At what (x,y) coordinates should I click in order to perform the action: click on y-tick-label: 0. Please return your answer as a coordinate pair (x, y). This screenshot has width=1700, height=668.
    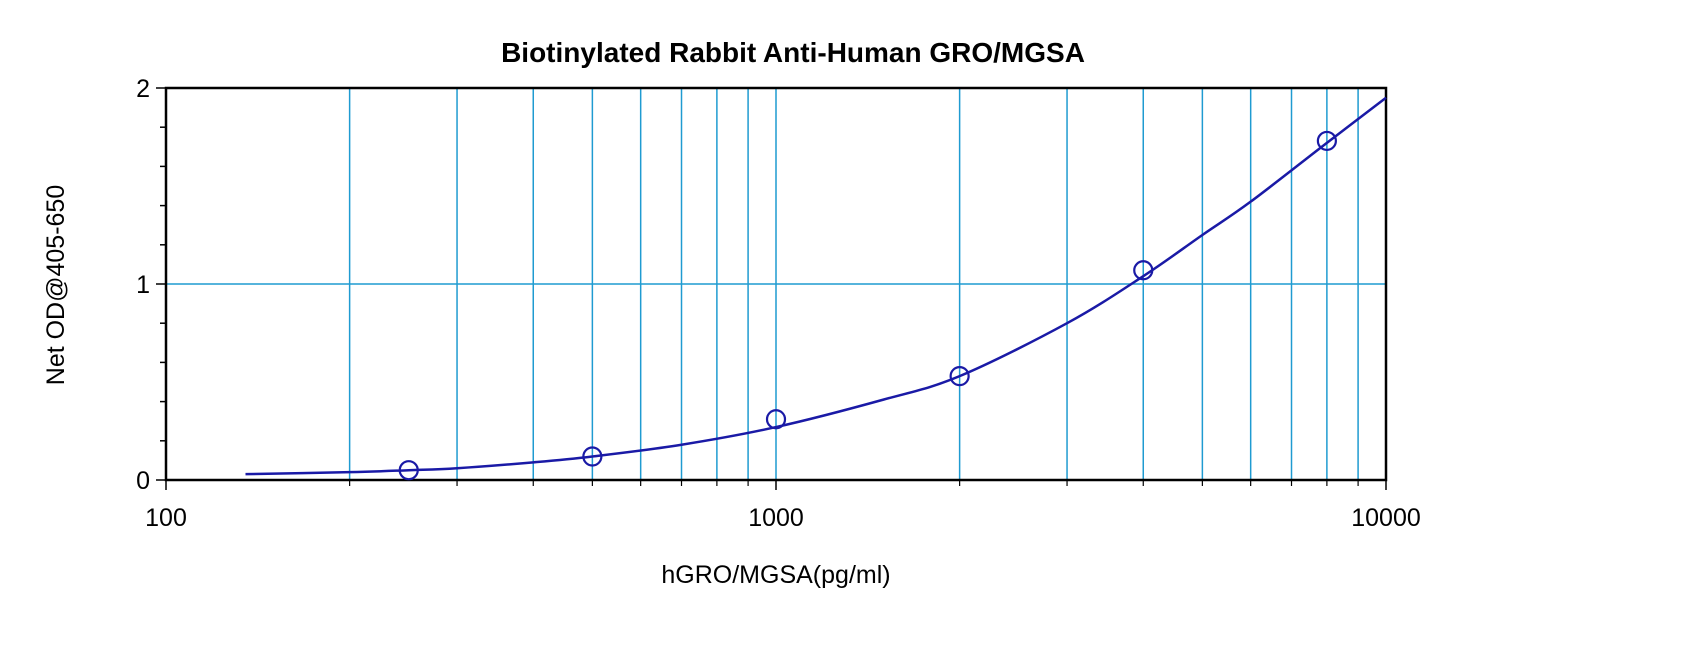
    Looking at the image, I should click on (143, 481).